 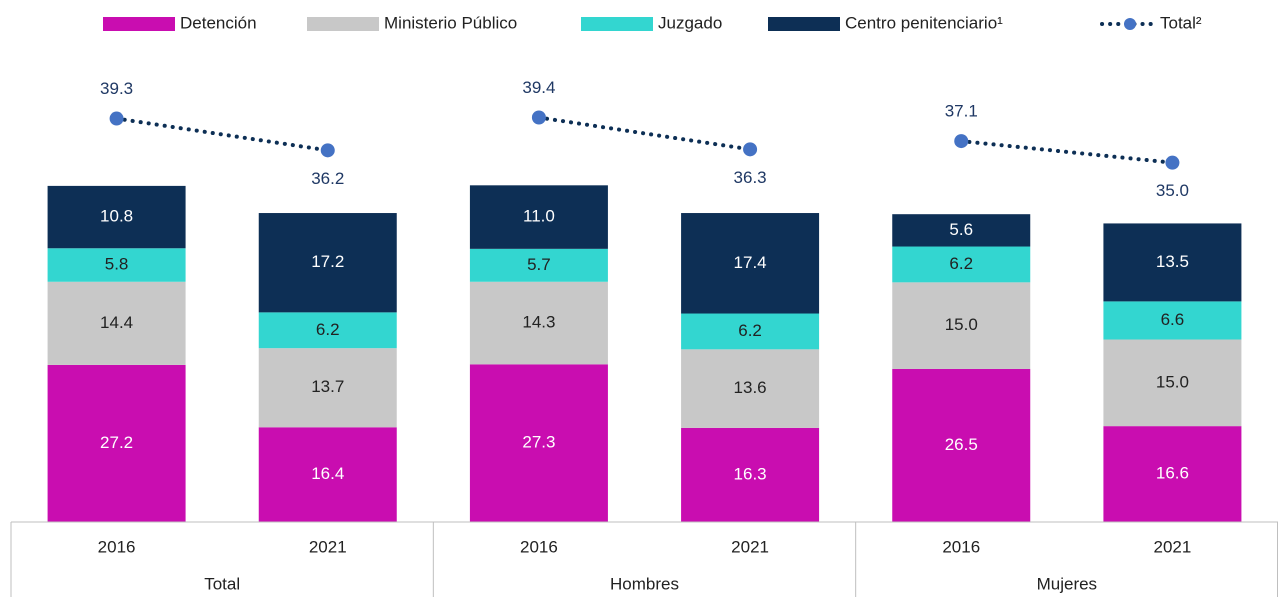 I want to click on data-label: 37.1, so click(x=961, y=111).